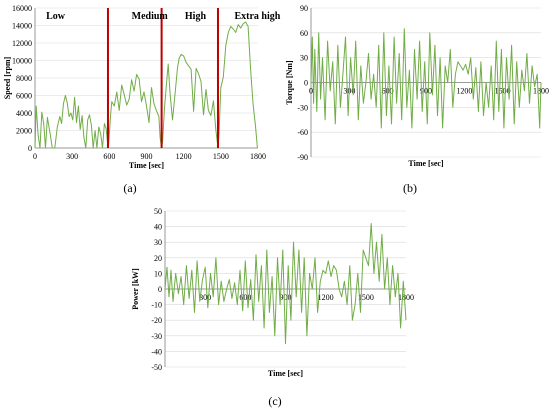 Image resolution: width=550 pixels, height=412 pixels. Describe the element at coordinates (426, 163) in the screenshot. I see `torque-x-axis-label: Time [sec]` at that location.